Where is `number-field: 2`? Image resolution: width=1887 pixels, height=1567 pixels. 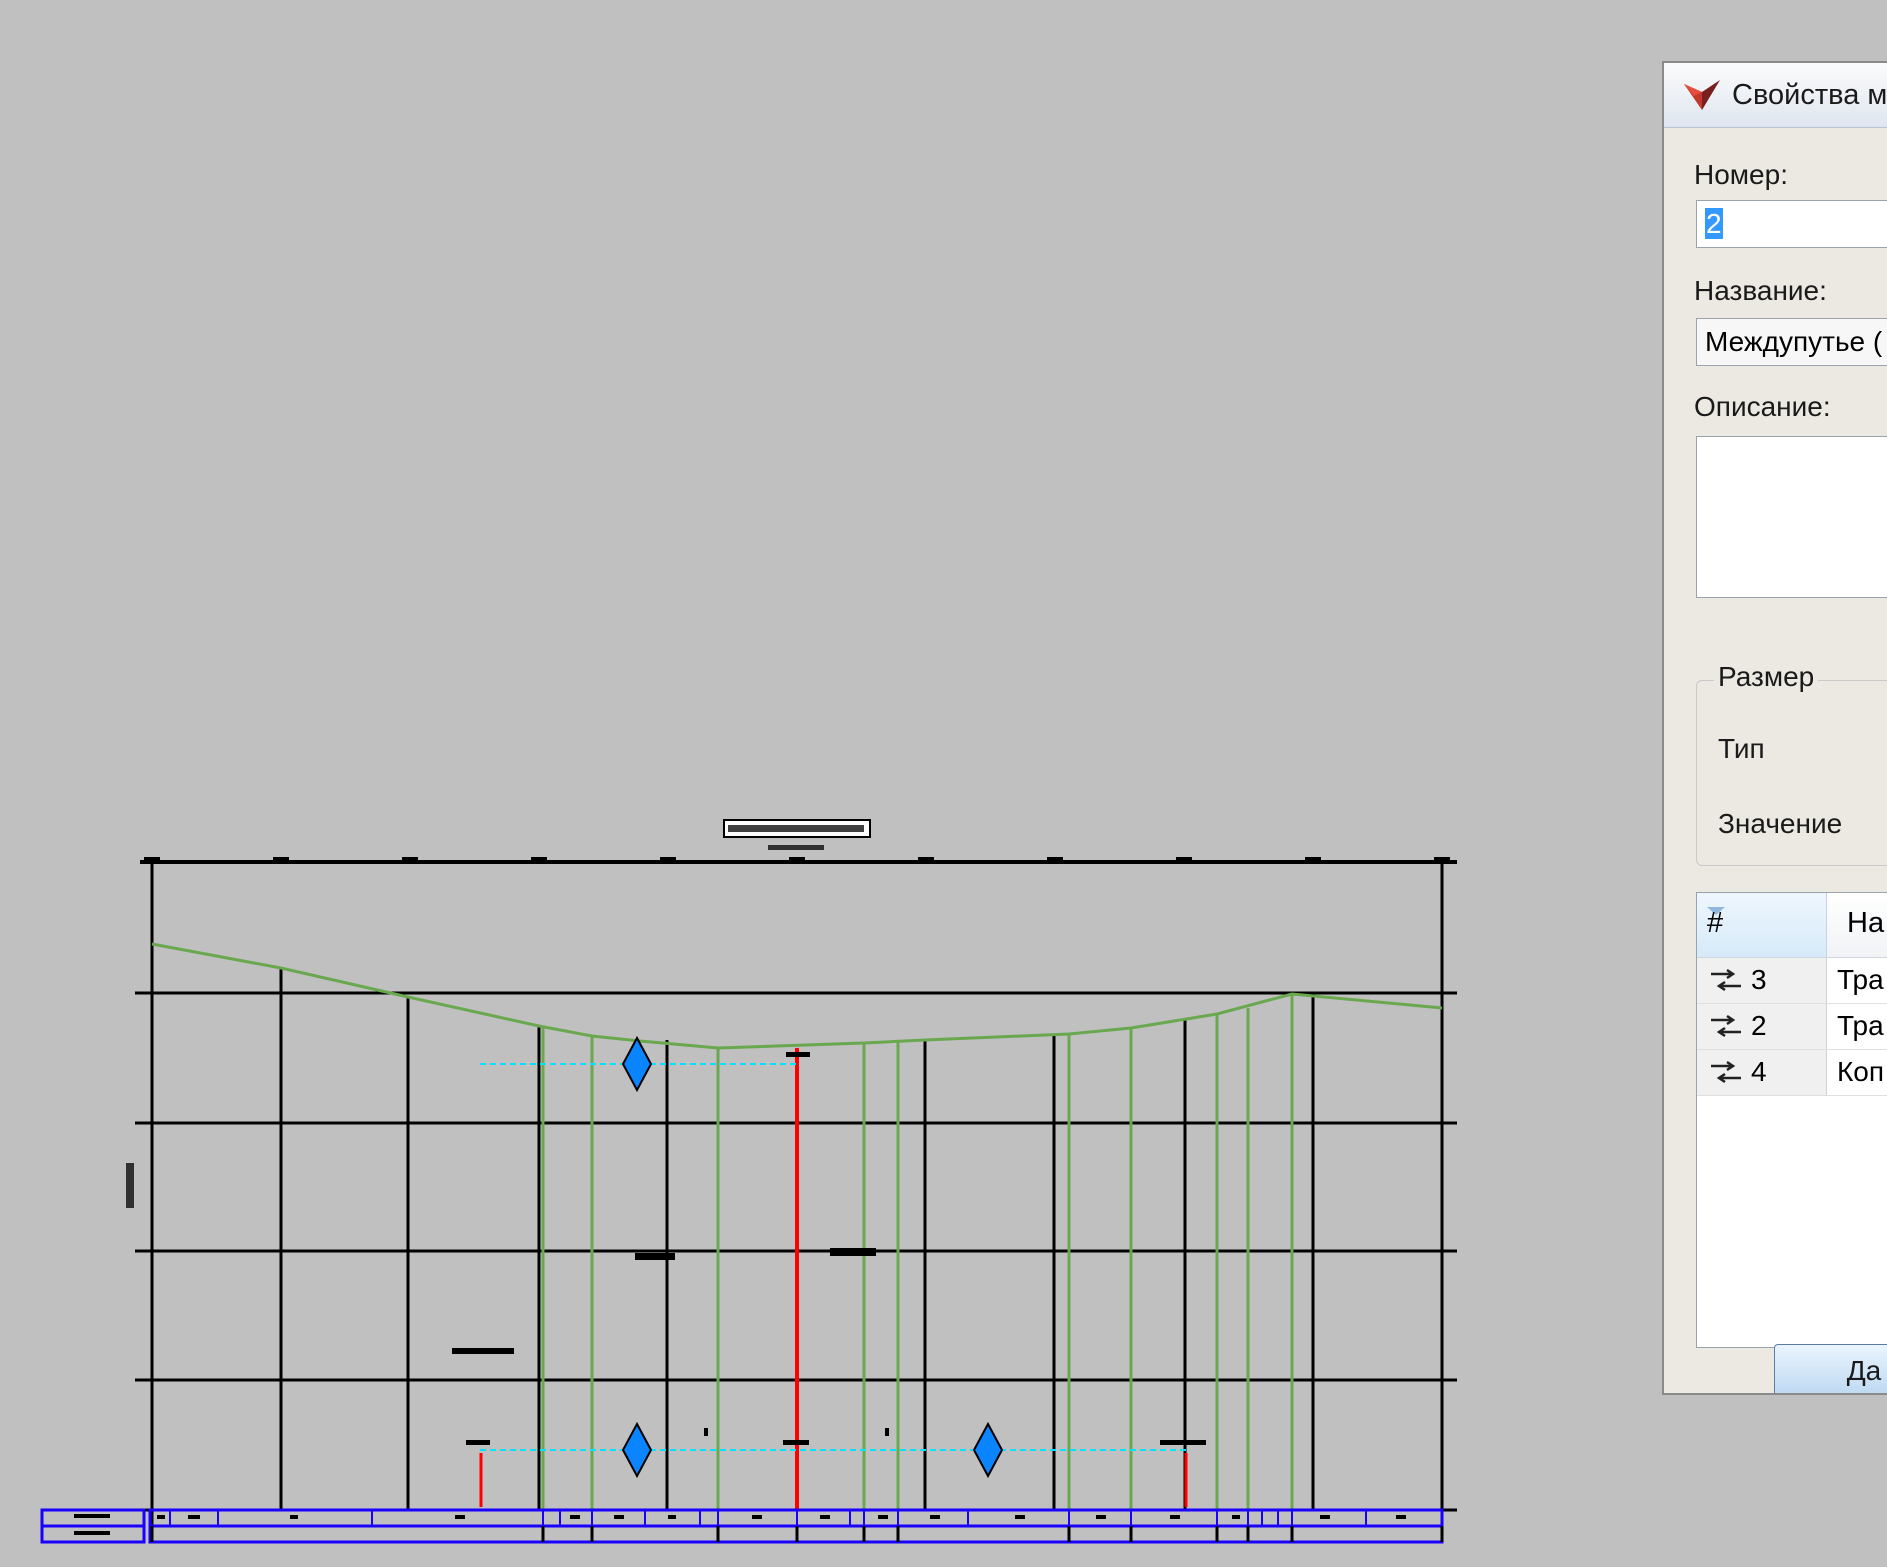 number-field: 2 is located at coordinates (1791, 224).